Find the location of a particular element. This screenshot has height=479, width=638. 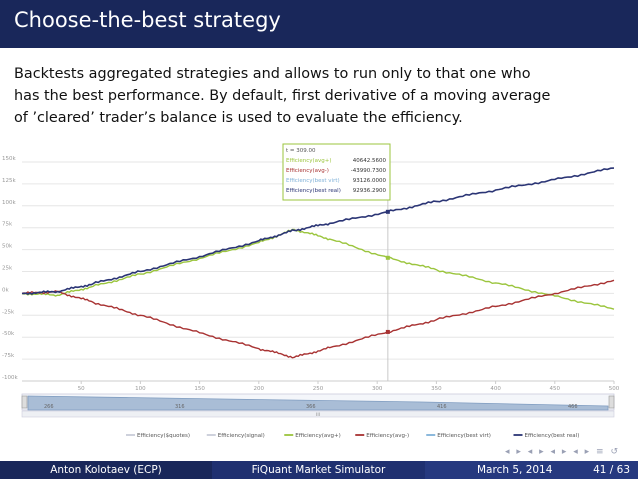

y-tick-label: 25k is located at coordinates (7, 269).